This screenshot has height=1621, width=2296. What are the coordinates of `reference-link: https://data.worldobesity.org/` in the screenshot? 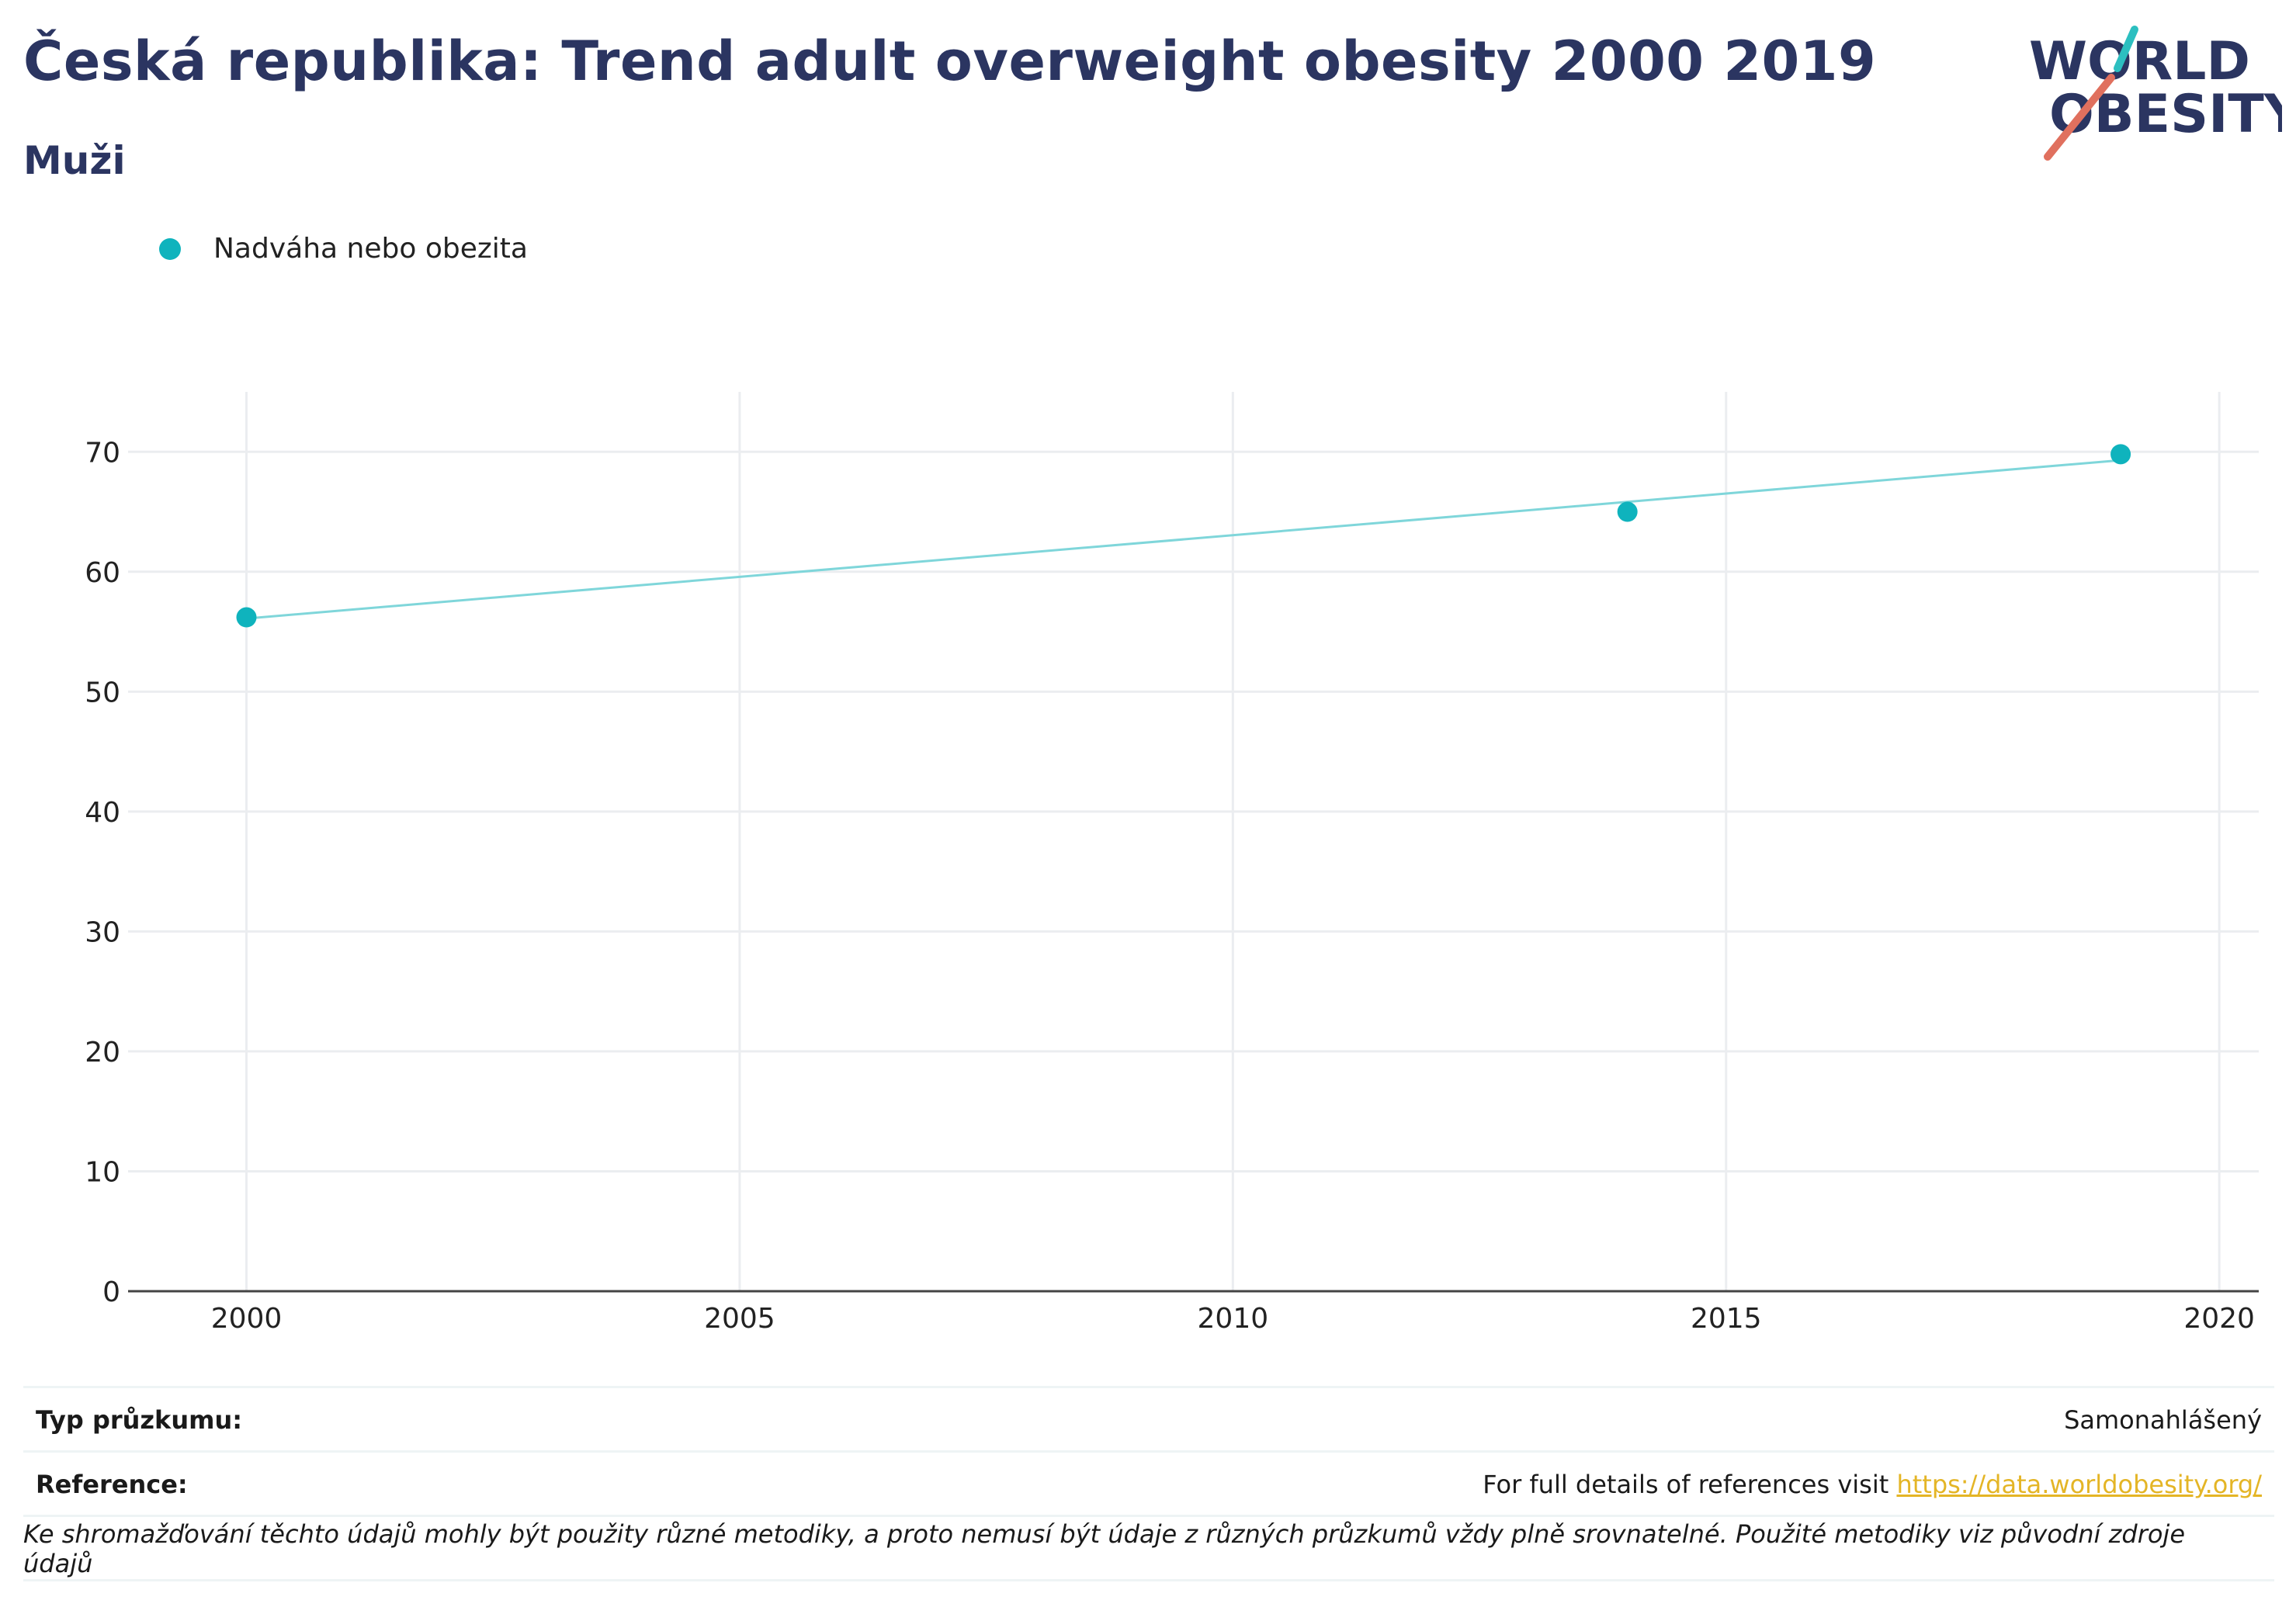 It's located at (2079, 1484).